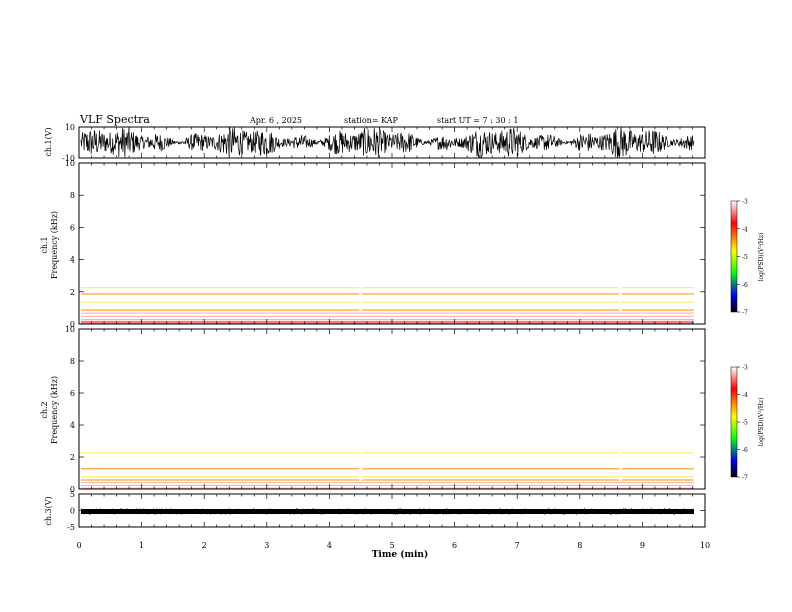 This screenshot has width=792, height=612. I want to click on x-tick-label: 5, so click(391, 545).